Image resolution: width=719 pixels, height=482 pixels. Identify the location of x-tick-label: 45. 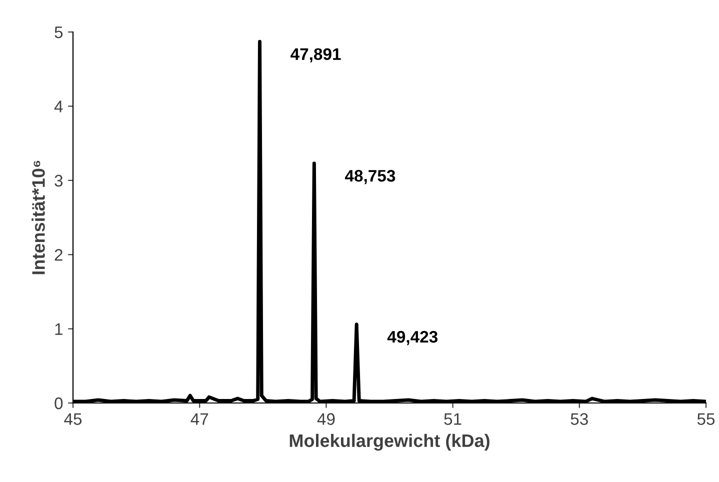
(73, 419).